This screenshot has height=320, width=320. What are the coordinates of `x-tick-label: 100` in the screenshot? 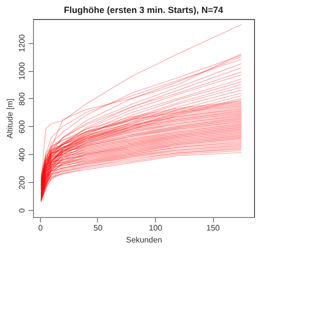 It's located at (155, 228).